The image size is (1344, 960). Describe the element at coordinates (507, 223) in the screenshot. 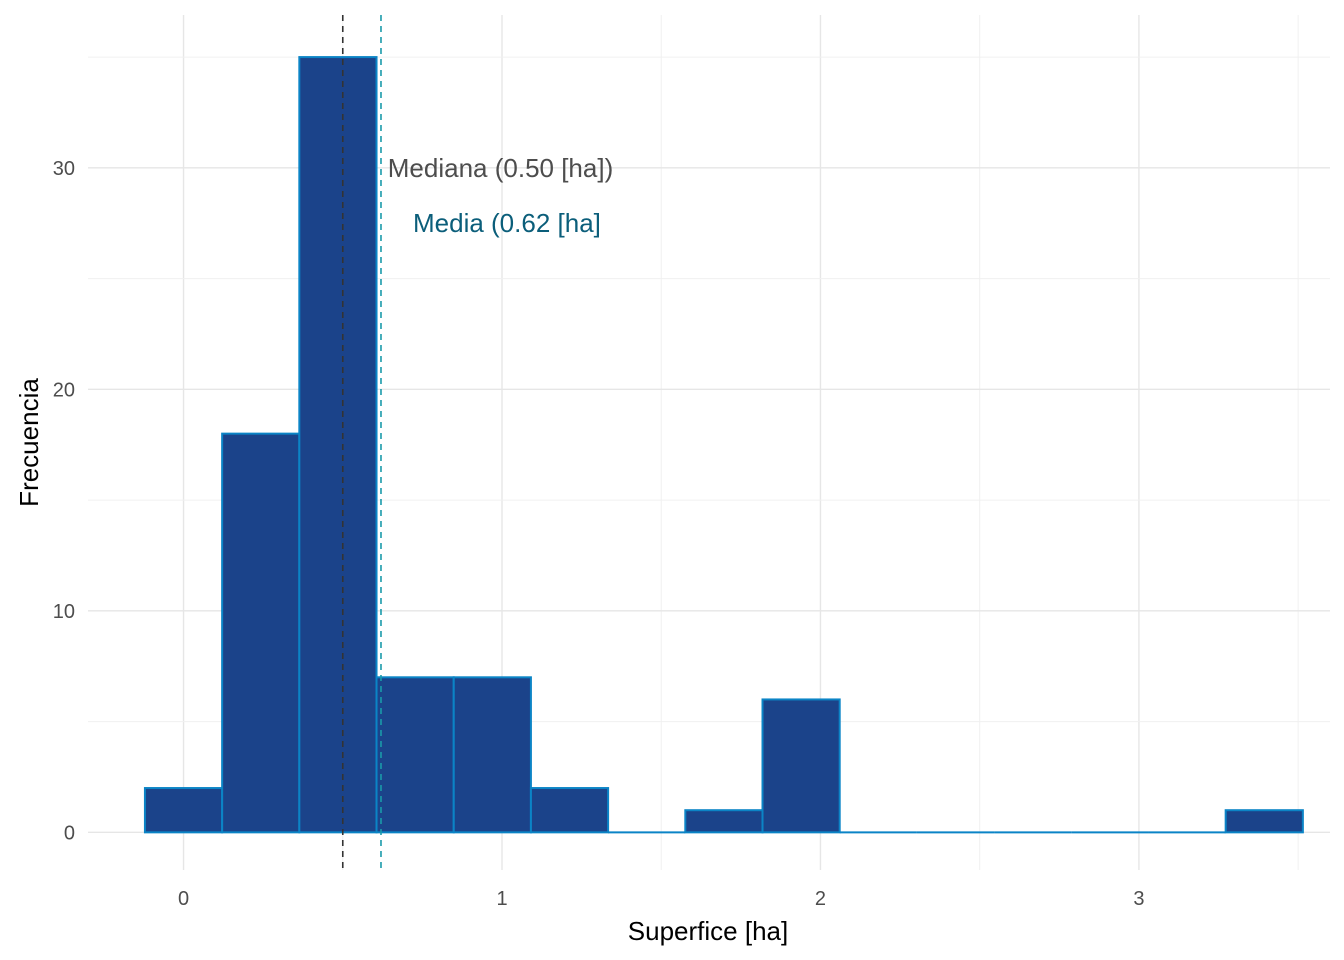

I see `mean-annotation: Media (0.62 [ha]` at that location.